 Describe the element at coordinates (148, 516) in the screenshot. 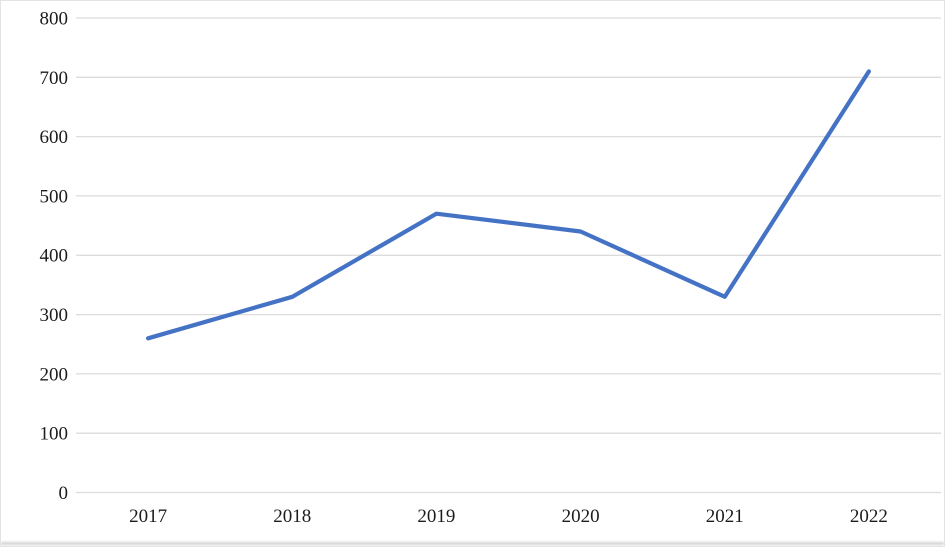

I see `x-axis-tick-label: 2017` at that location.